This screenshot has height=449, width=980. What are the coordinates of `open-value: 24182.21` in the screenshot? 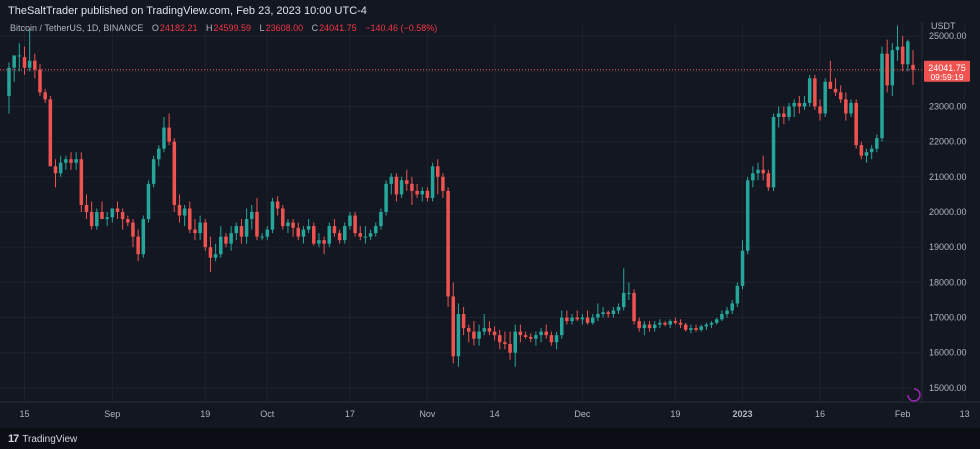 It's located at (178, 28).